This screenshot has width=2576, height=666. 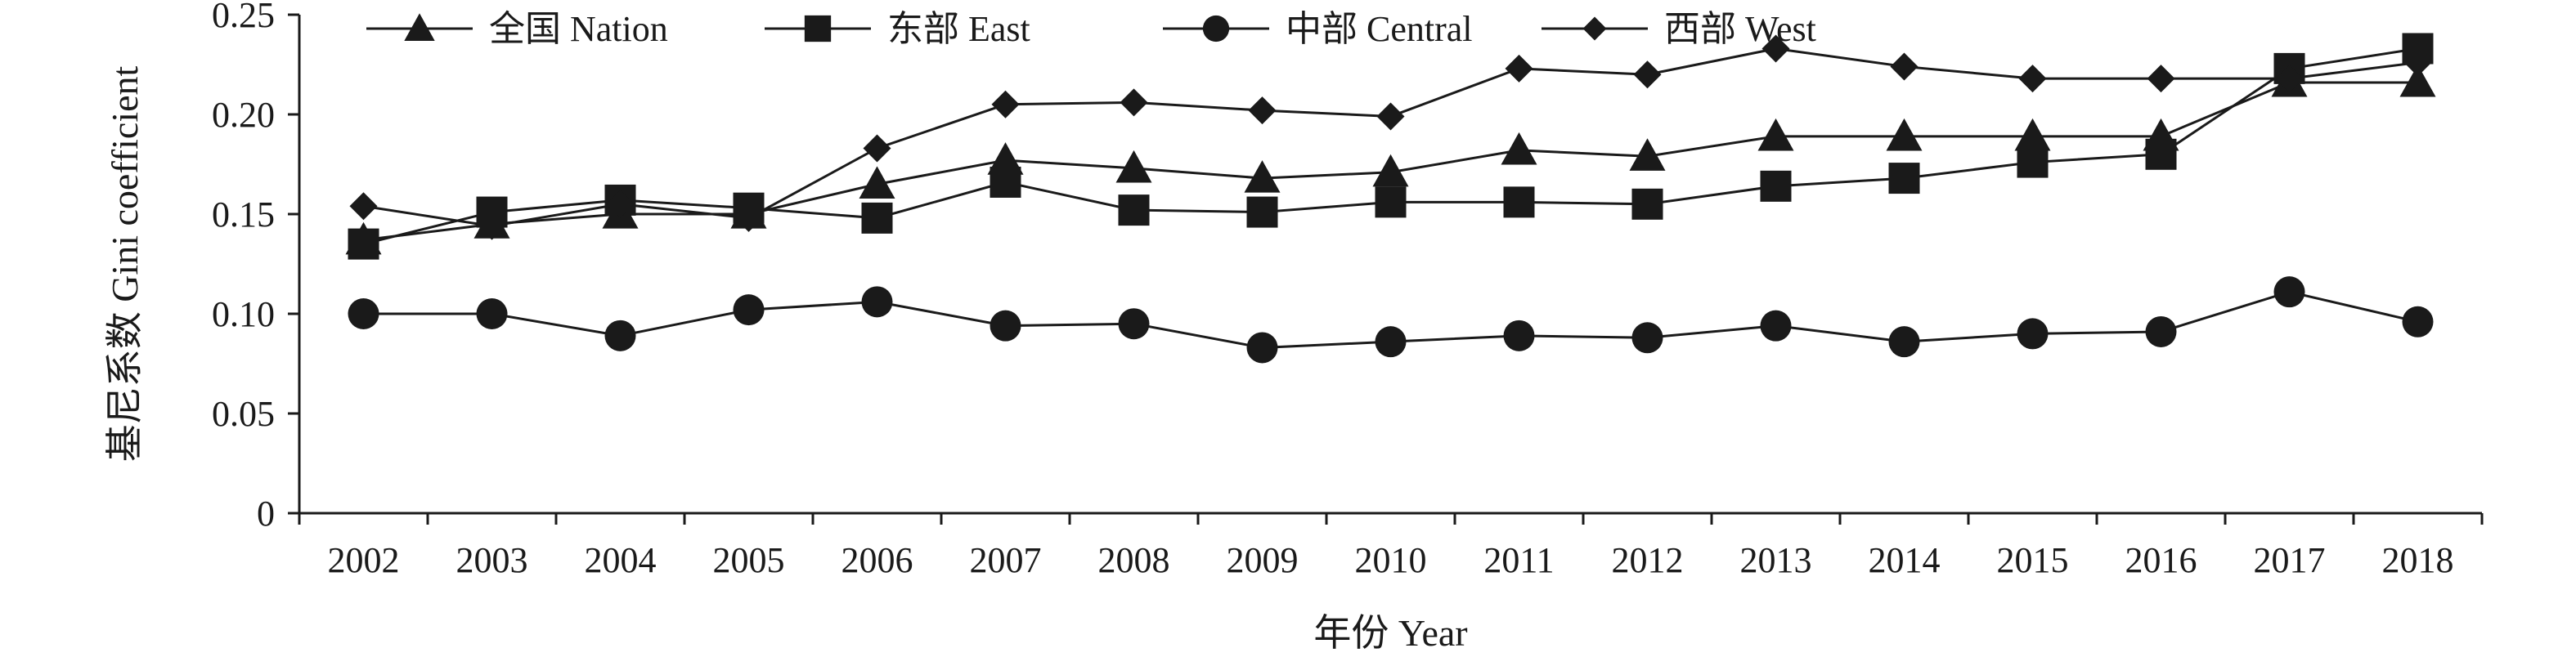 I want to click on y-axis-title: 基尼系数 Gini coefficient, so click(x=125, y=263).